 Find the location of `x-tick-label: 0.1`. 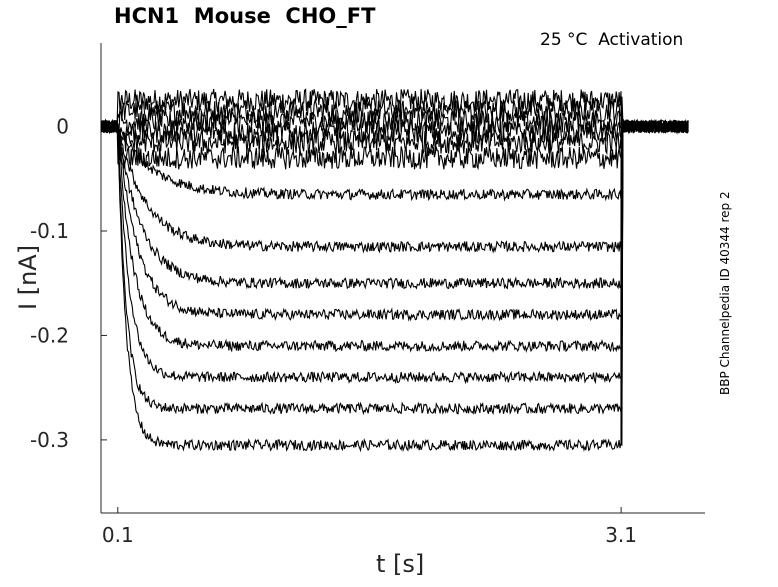

x-tick-label: 0.1 is located at coordinates (118, 535).